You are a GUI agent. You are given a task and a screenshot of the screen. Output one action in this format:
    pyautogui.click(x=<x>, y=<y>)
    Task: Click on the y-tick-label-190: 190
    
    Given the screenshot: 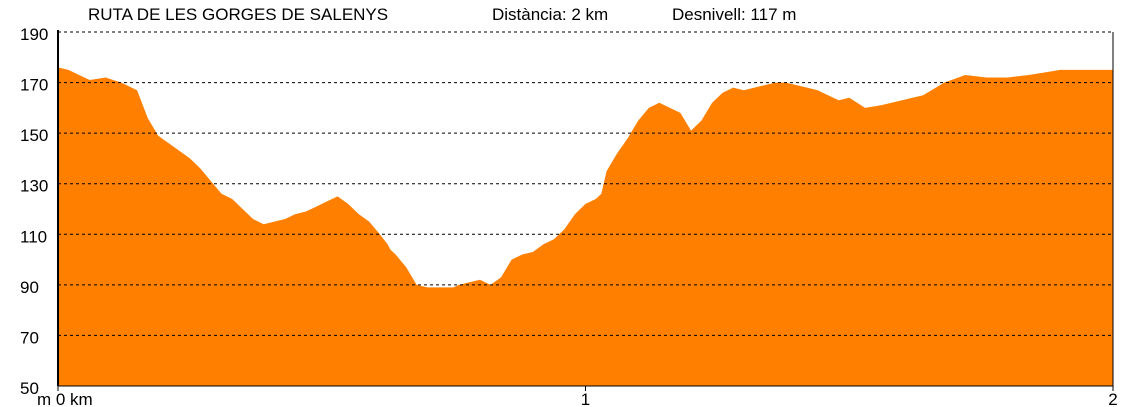 What is the action you would take?
    pyautogui.click(x=34, y=34)
    